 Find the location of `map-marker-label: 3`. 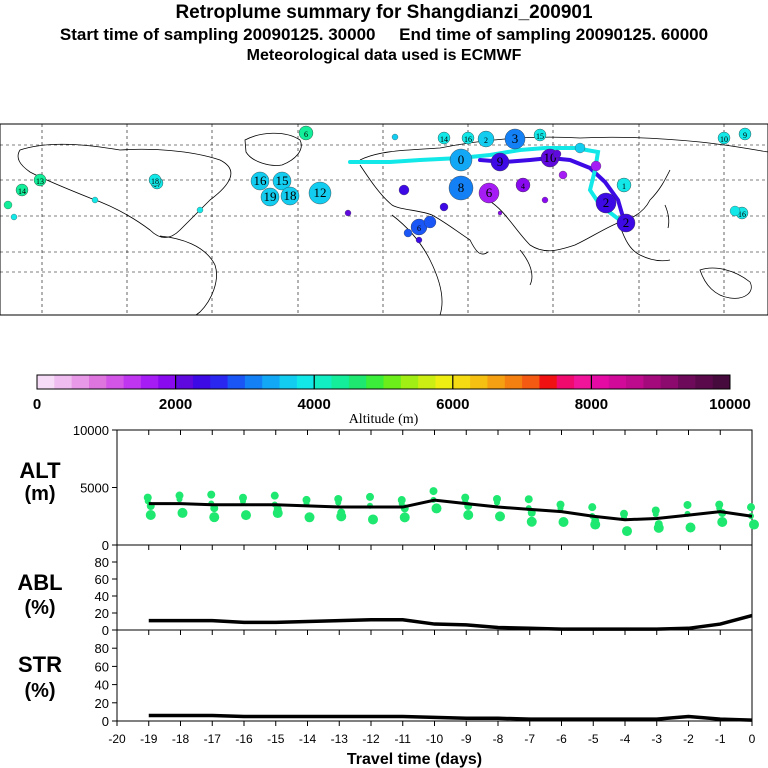

map-marker-label: 3 is located at coordinates (515, 138).